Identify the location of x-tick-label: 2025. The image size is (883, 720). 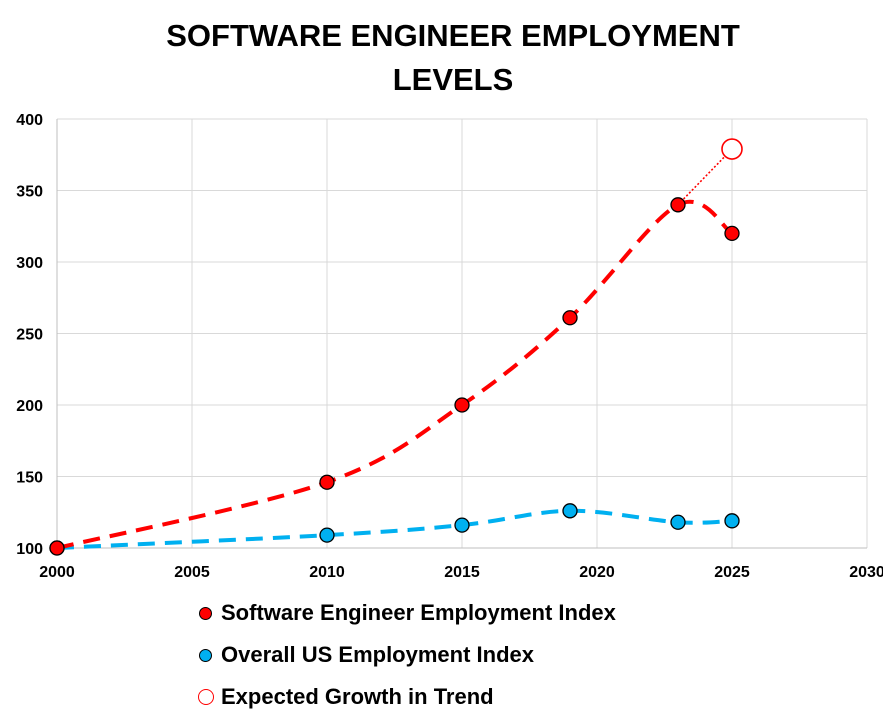
(732, 572).